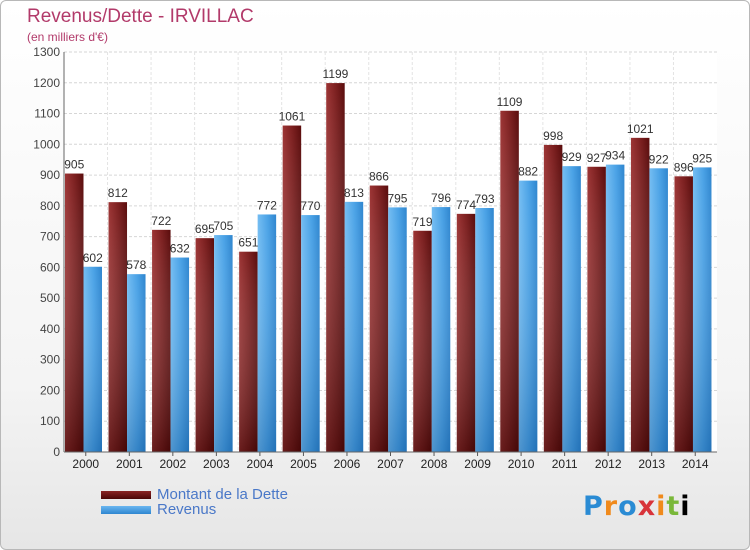 The width and height of the screenshot is (750, 550). Describe the element at coordinates (336, 74) in the screenshot. I see `data-label-debt: 1199` at that location.